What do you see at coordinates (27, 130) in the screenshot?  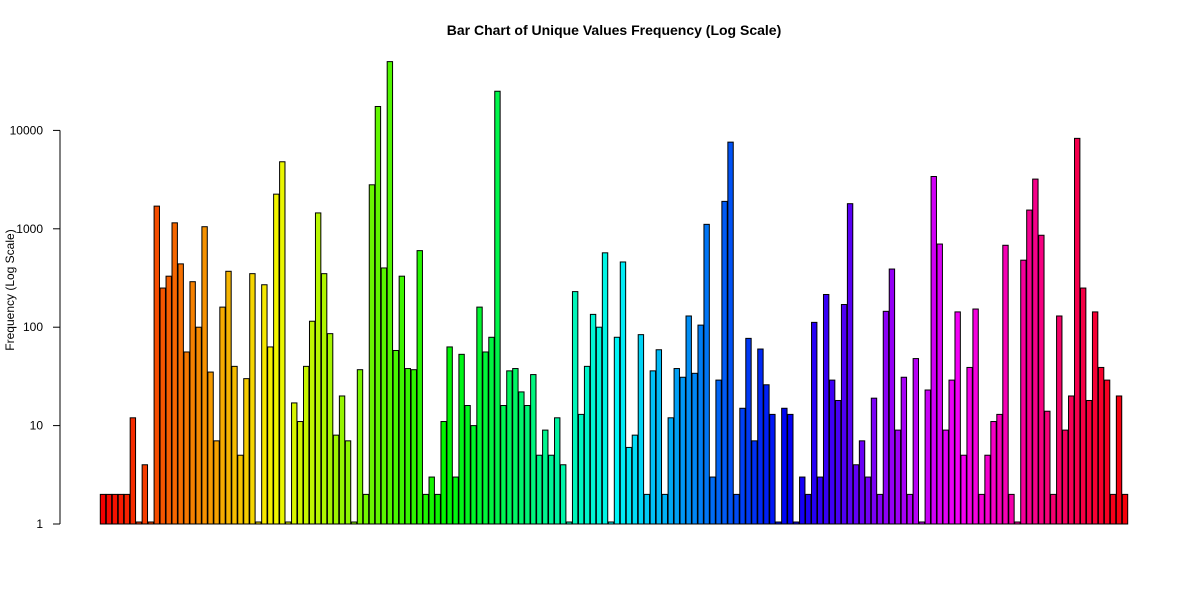 I see `y-tick-label: 10000` at bounding box center [27, 130].